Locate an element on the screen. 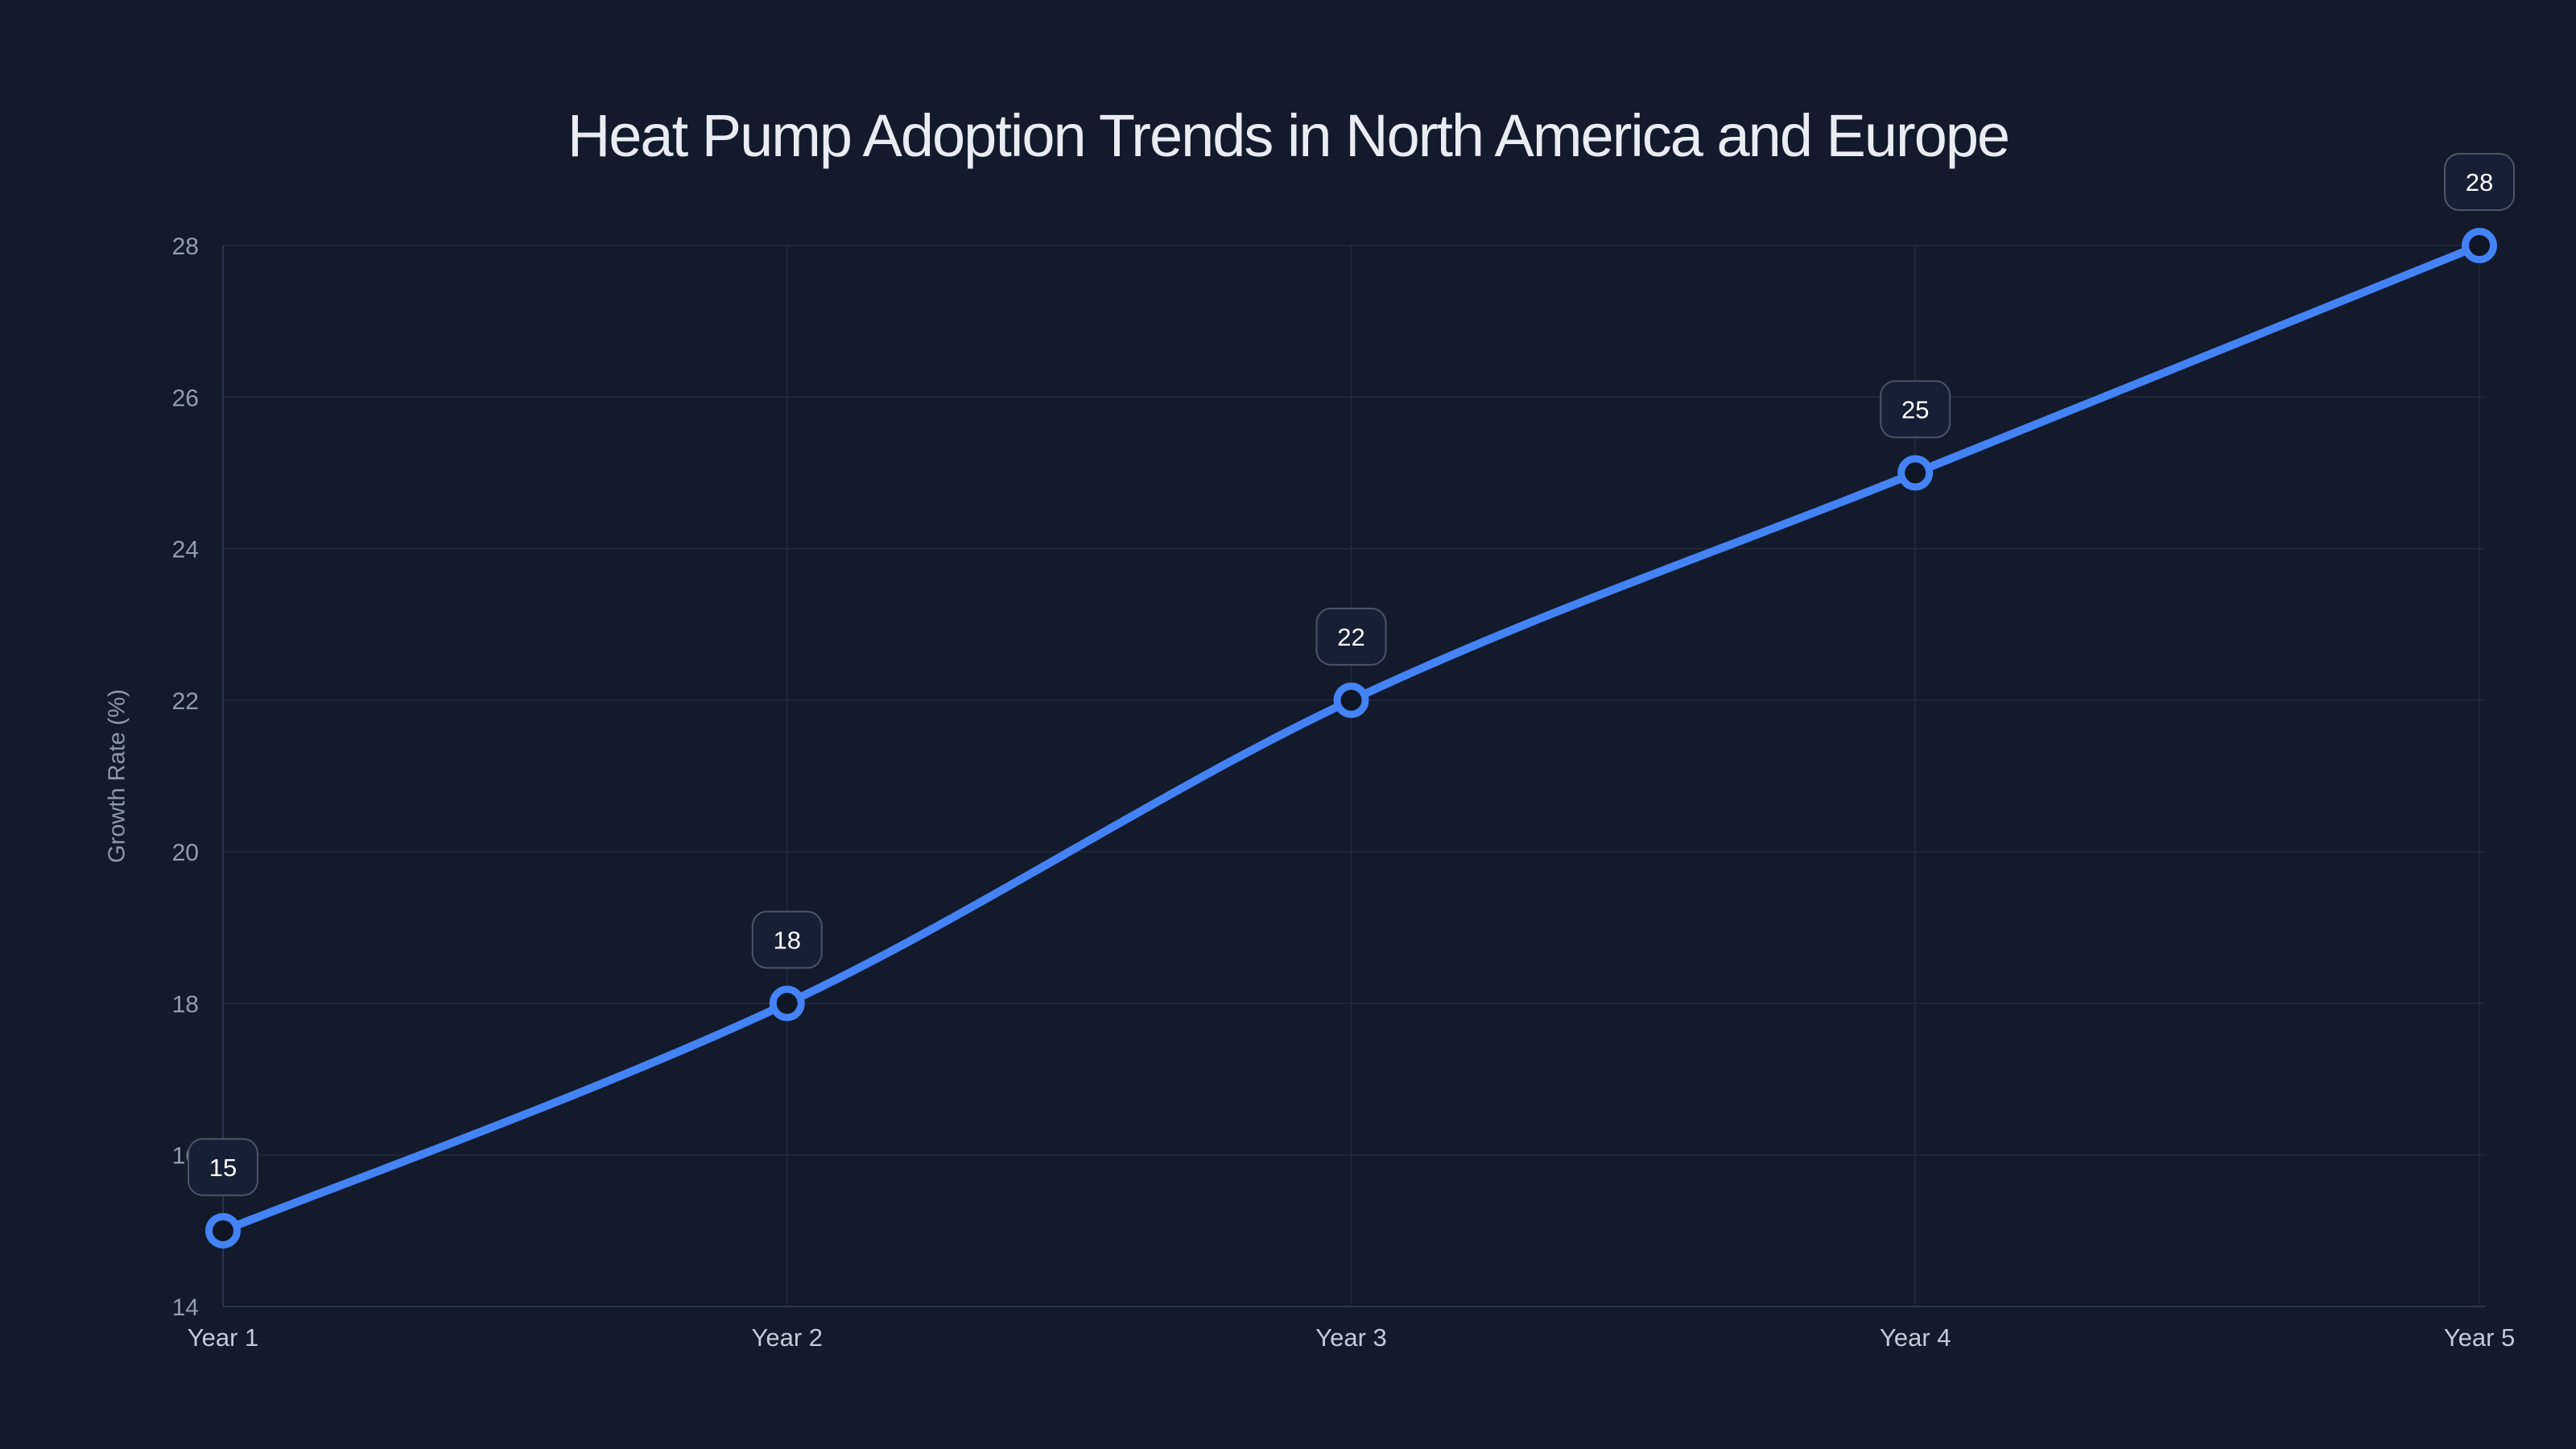  y-tick-label: 20 is located at coordinates (185, 853).